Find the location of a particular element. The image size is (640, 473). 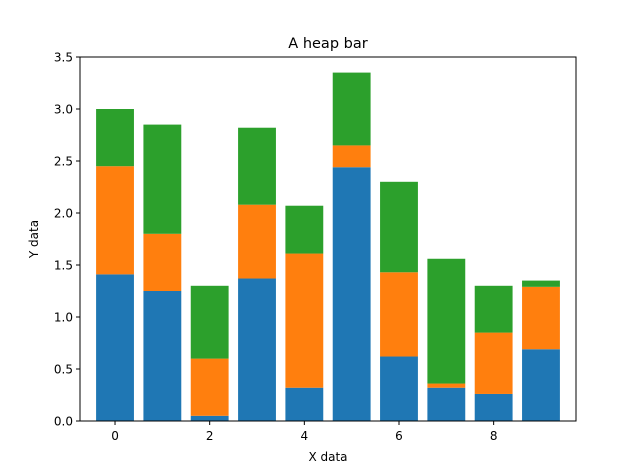

bar-segment-s2-x3 is located at coordinates (257, 166).